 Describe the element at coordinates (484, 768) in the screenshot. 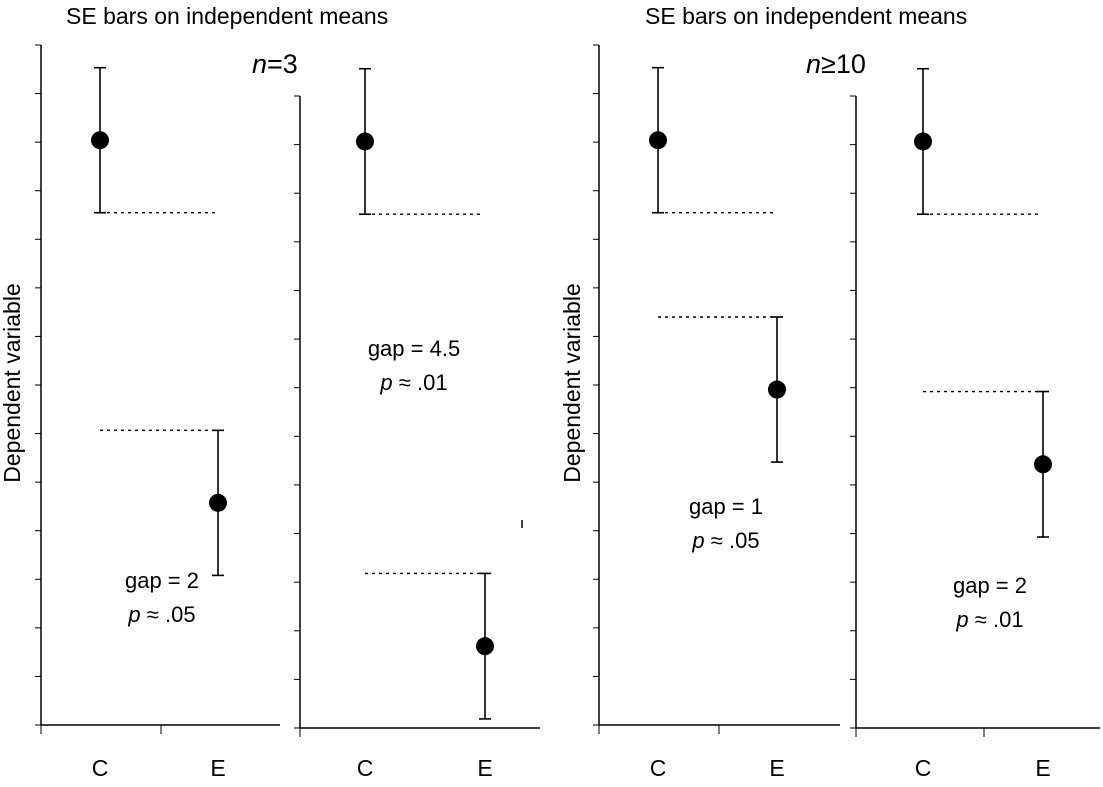

I see `panel-2-category-label-e: E` at that location.